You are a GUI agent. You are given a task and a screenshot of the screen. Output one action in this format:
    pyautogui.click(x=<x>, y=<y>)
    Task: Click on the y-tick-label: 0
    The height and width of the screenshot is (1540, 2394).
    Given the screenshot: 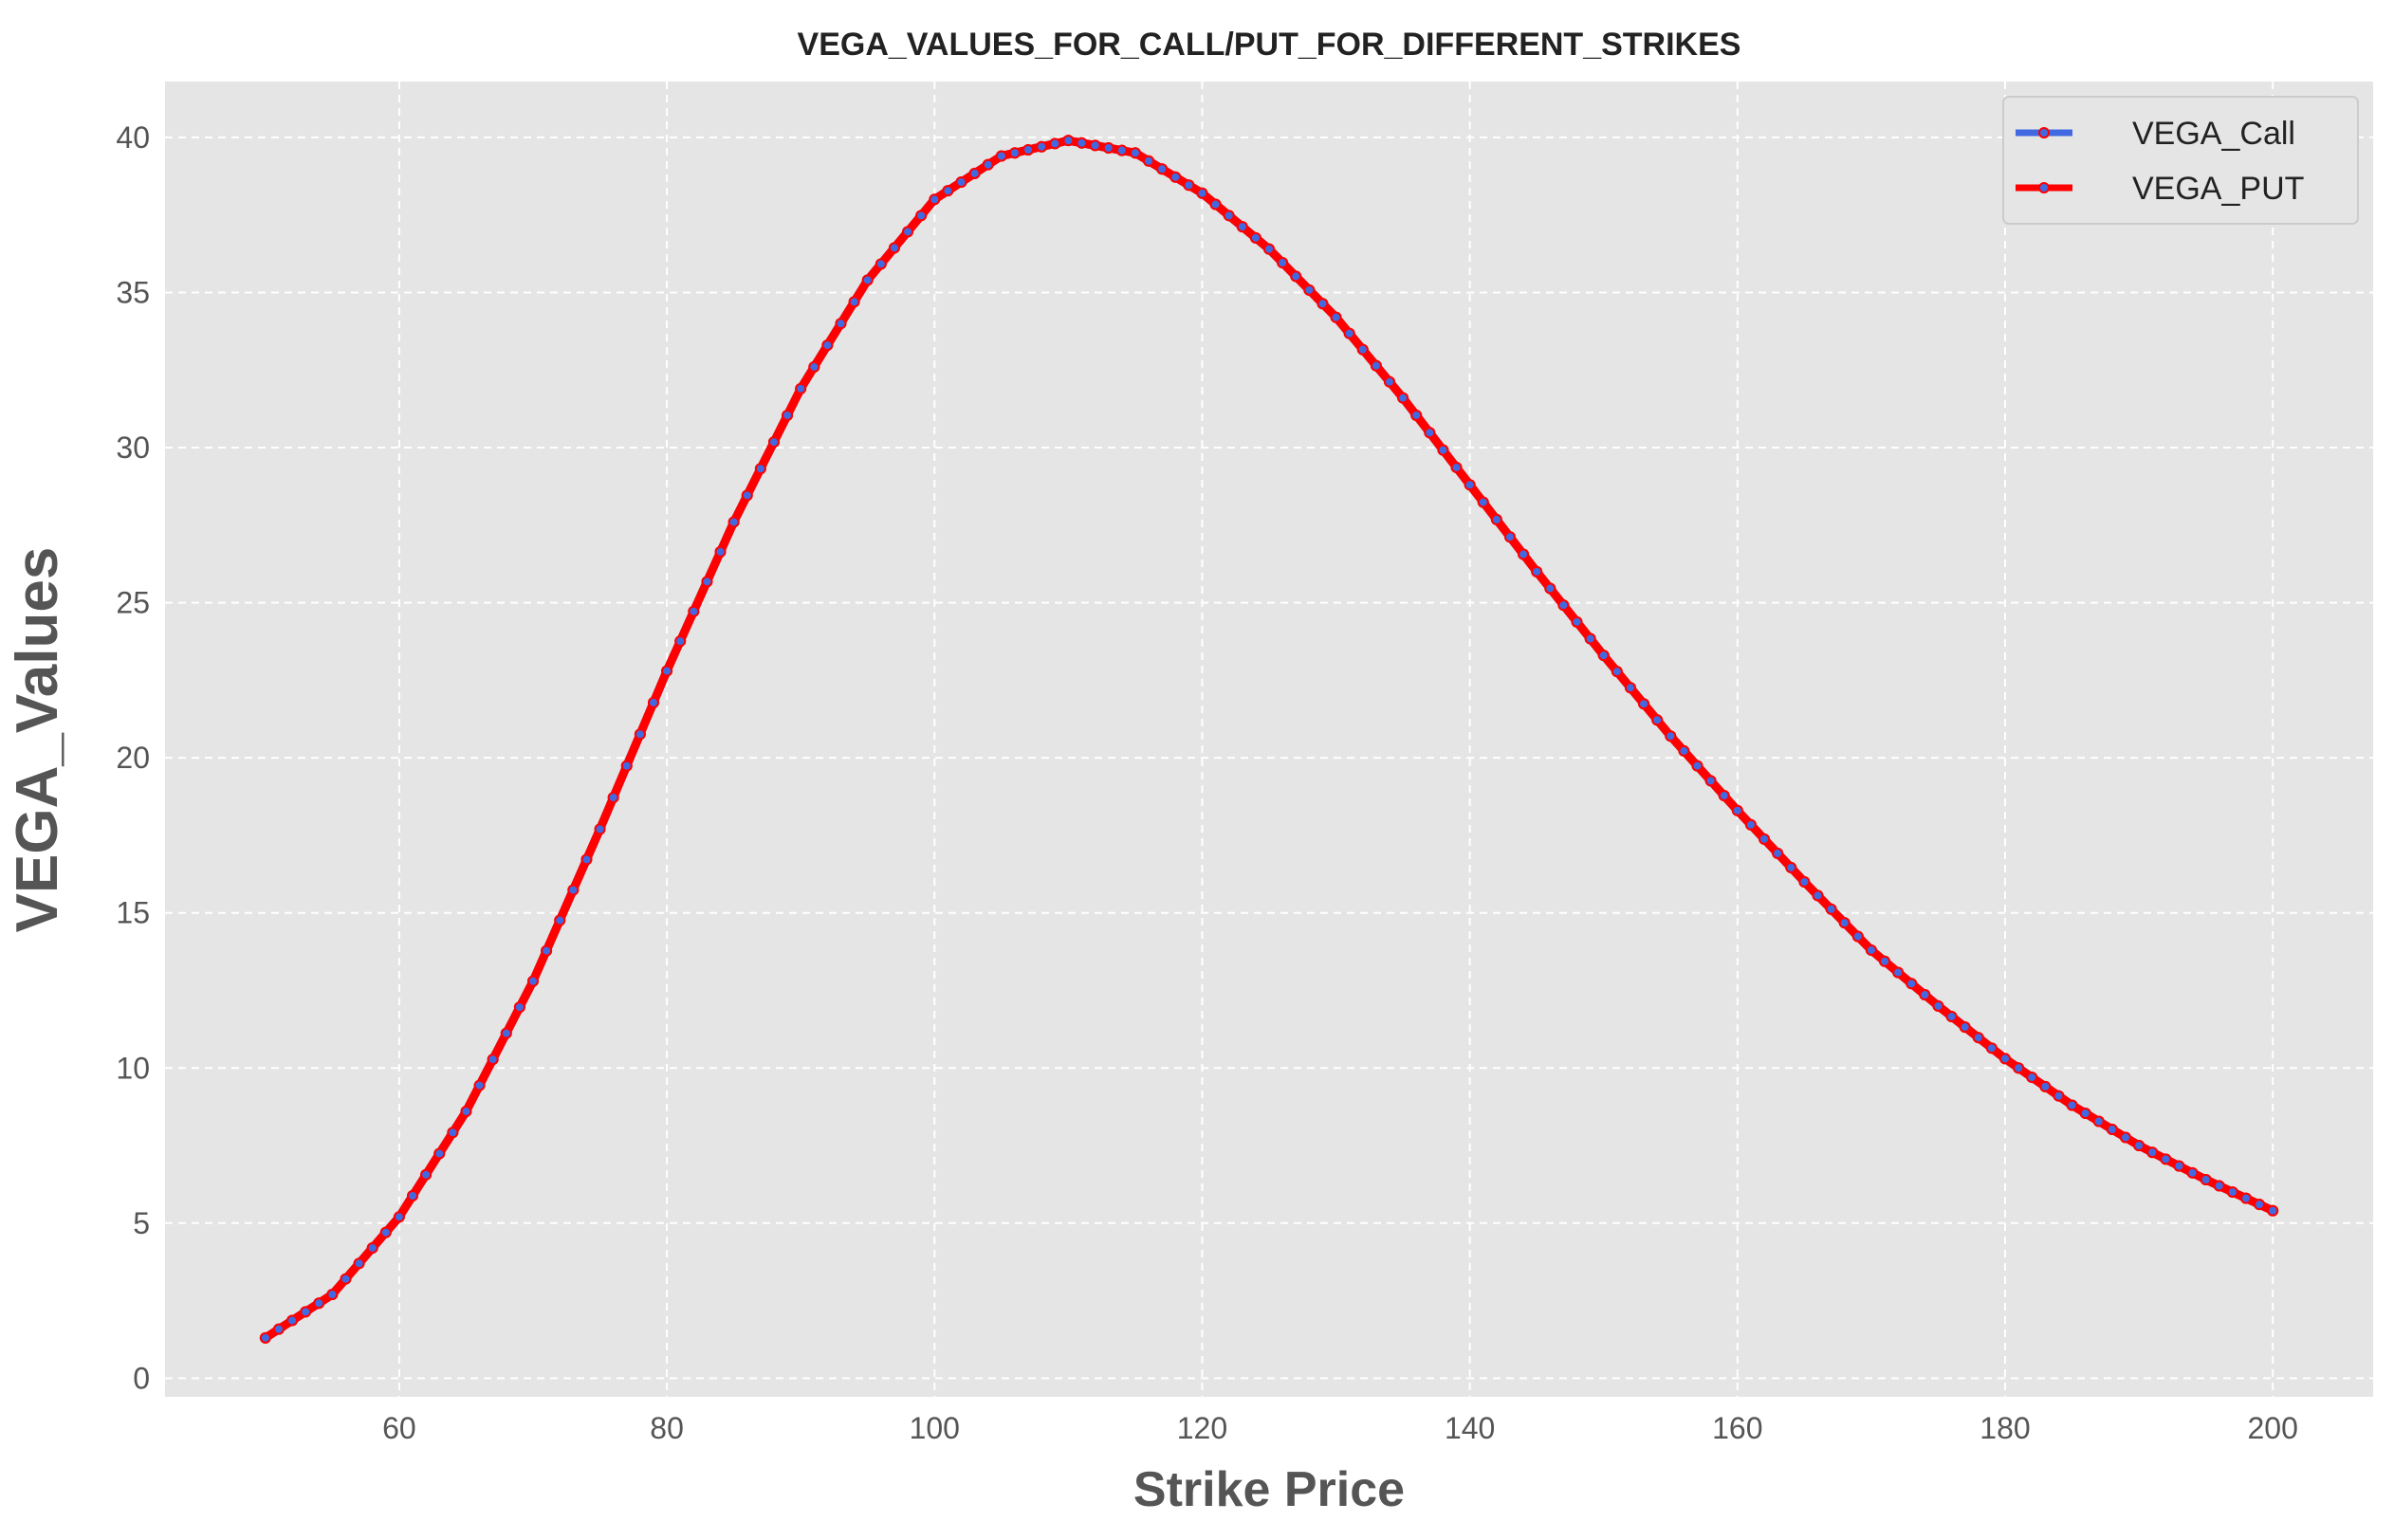 What is the action you would take?
    pyautogui.click(x=141, y=1378)
    